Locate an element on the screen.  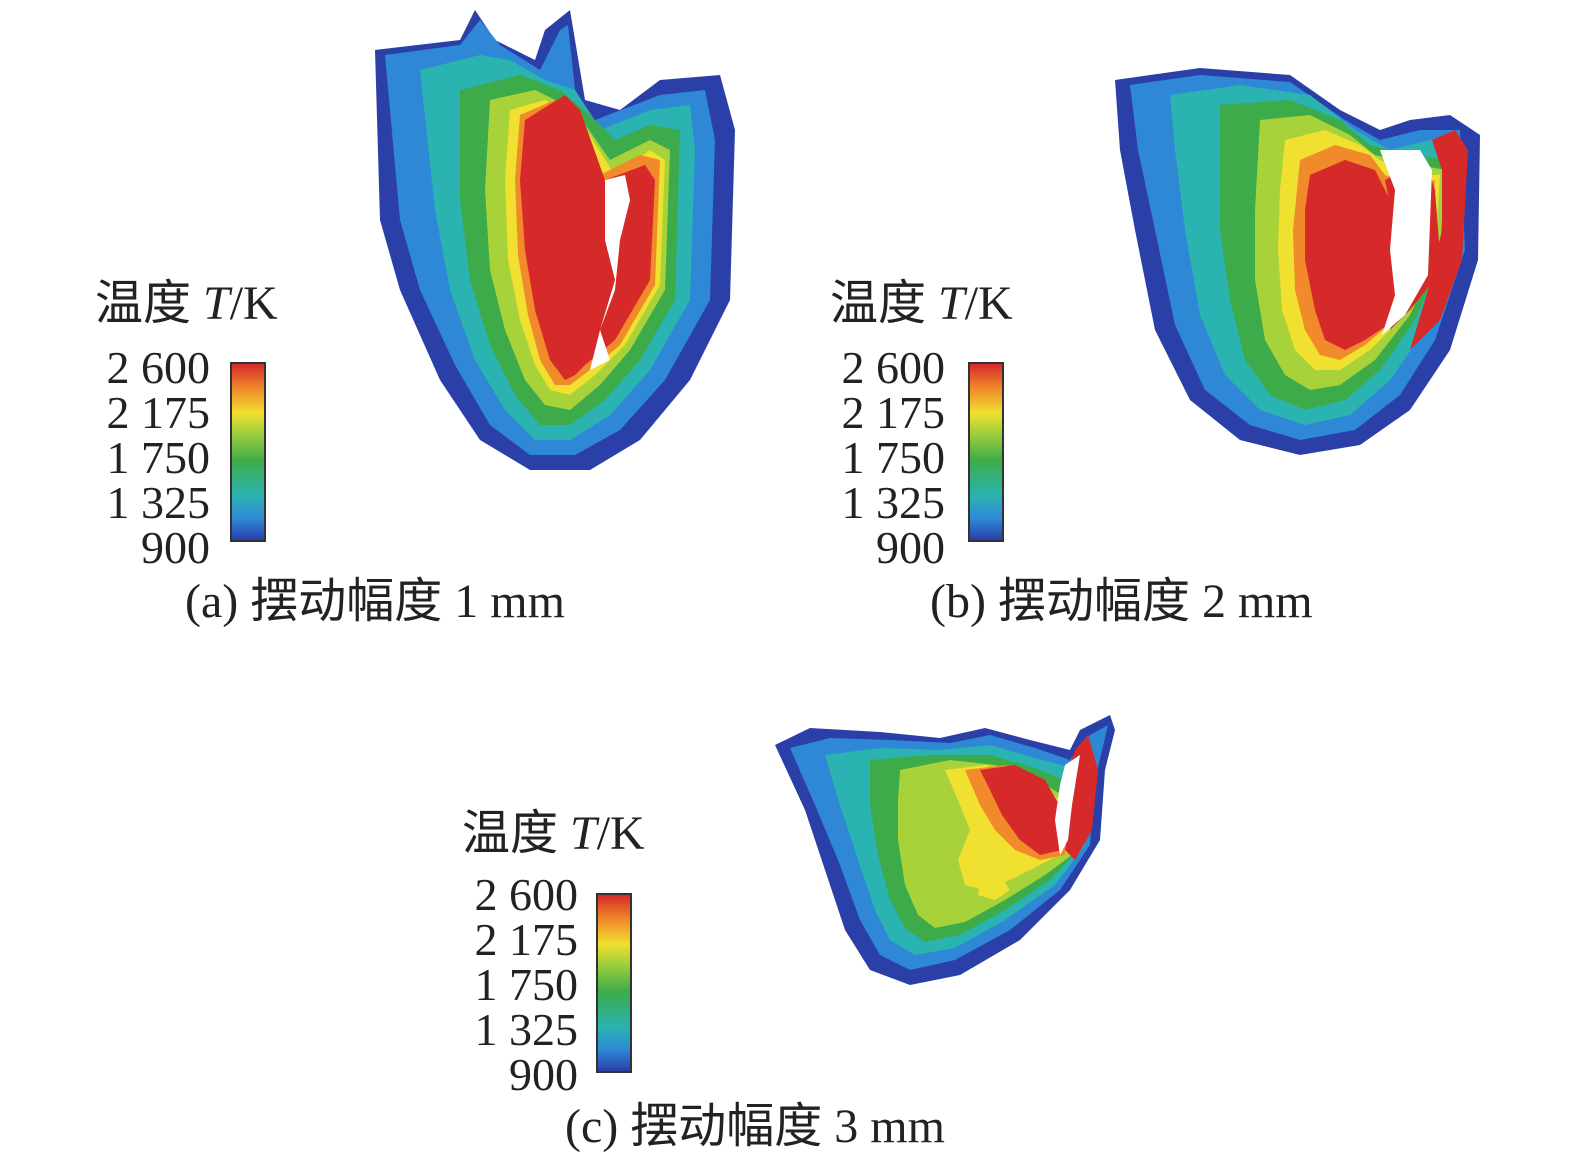
colorbar-c is located at coordinates (614, 983).